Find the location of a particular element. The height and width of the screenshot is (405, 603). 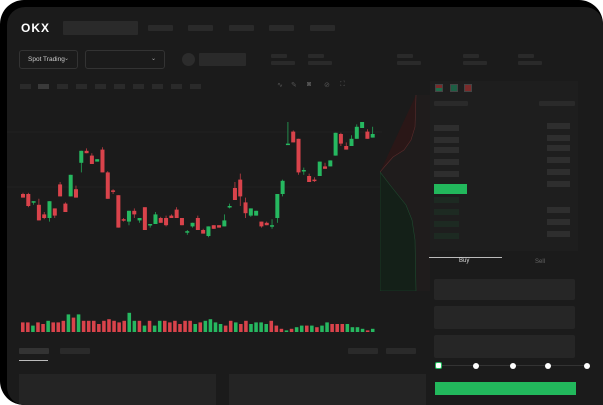

line-tool-icon: ∿ is located at coordinates (280, 85).